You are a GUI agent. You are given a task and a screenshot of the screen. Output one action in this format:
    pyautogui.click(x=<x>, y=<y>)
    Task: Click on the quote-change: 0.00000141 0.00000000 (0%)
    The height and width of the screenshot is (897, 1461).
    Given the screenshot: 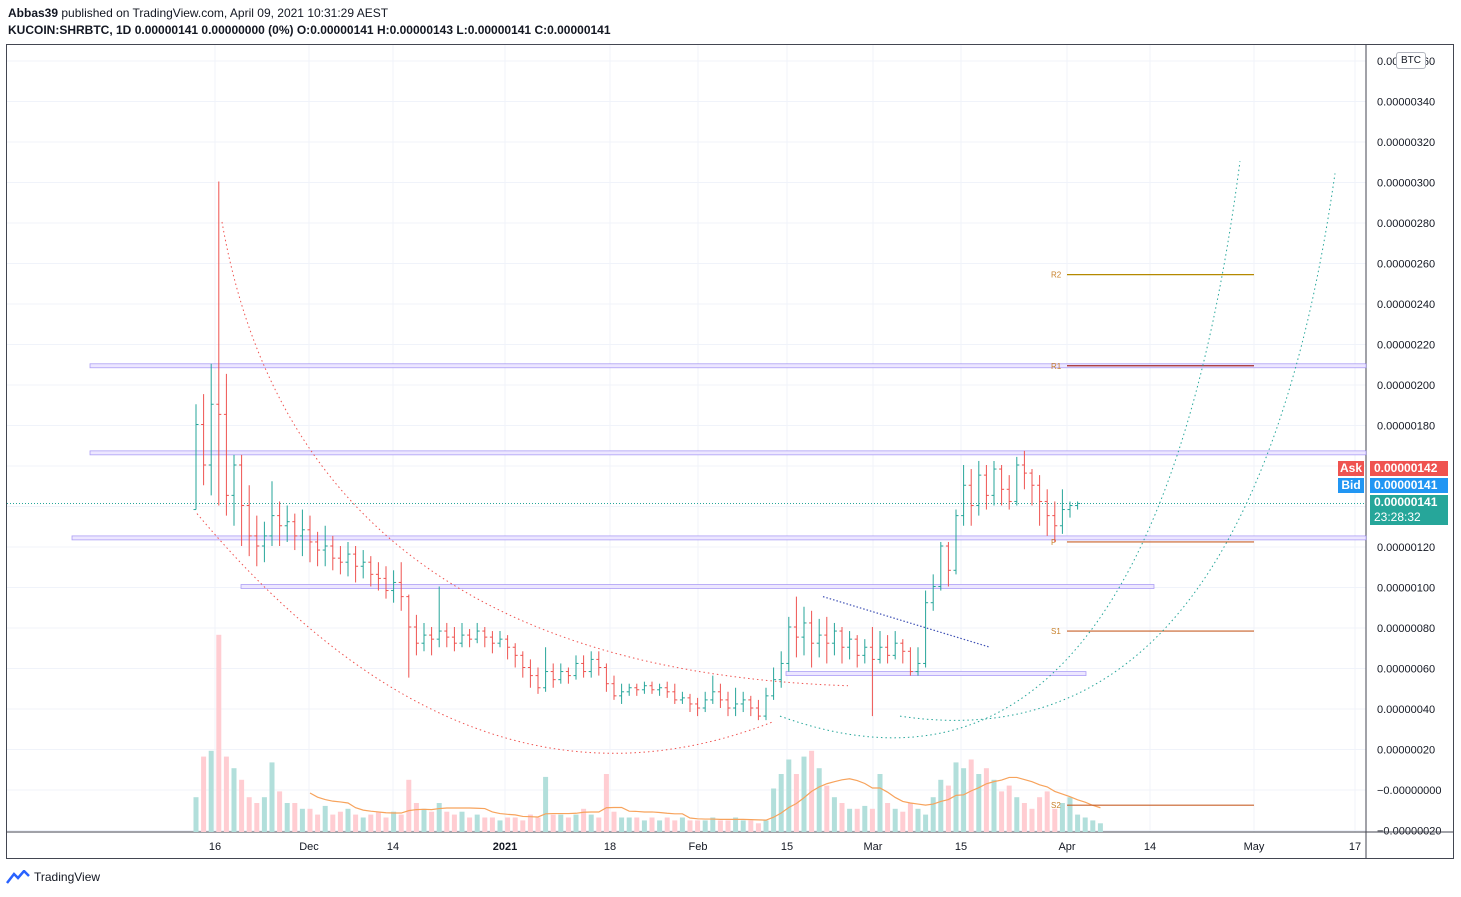 What is the action you would take?
    pyautogui.click(x=214, y=30)
    